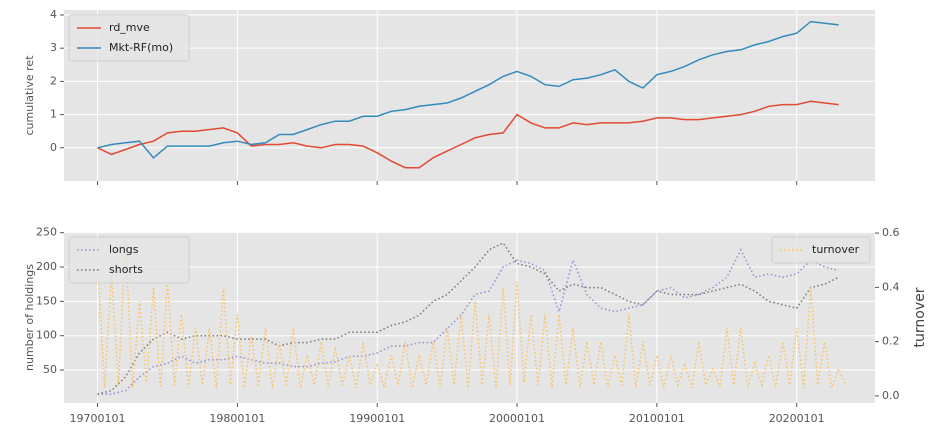 This screenshot has width=936, height=440. Describe the element at coordinates (46, 266) in the screenshot. I see `y-tick-label: 200` at that location.